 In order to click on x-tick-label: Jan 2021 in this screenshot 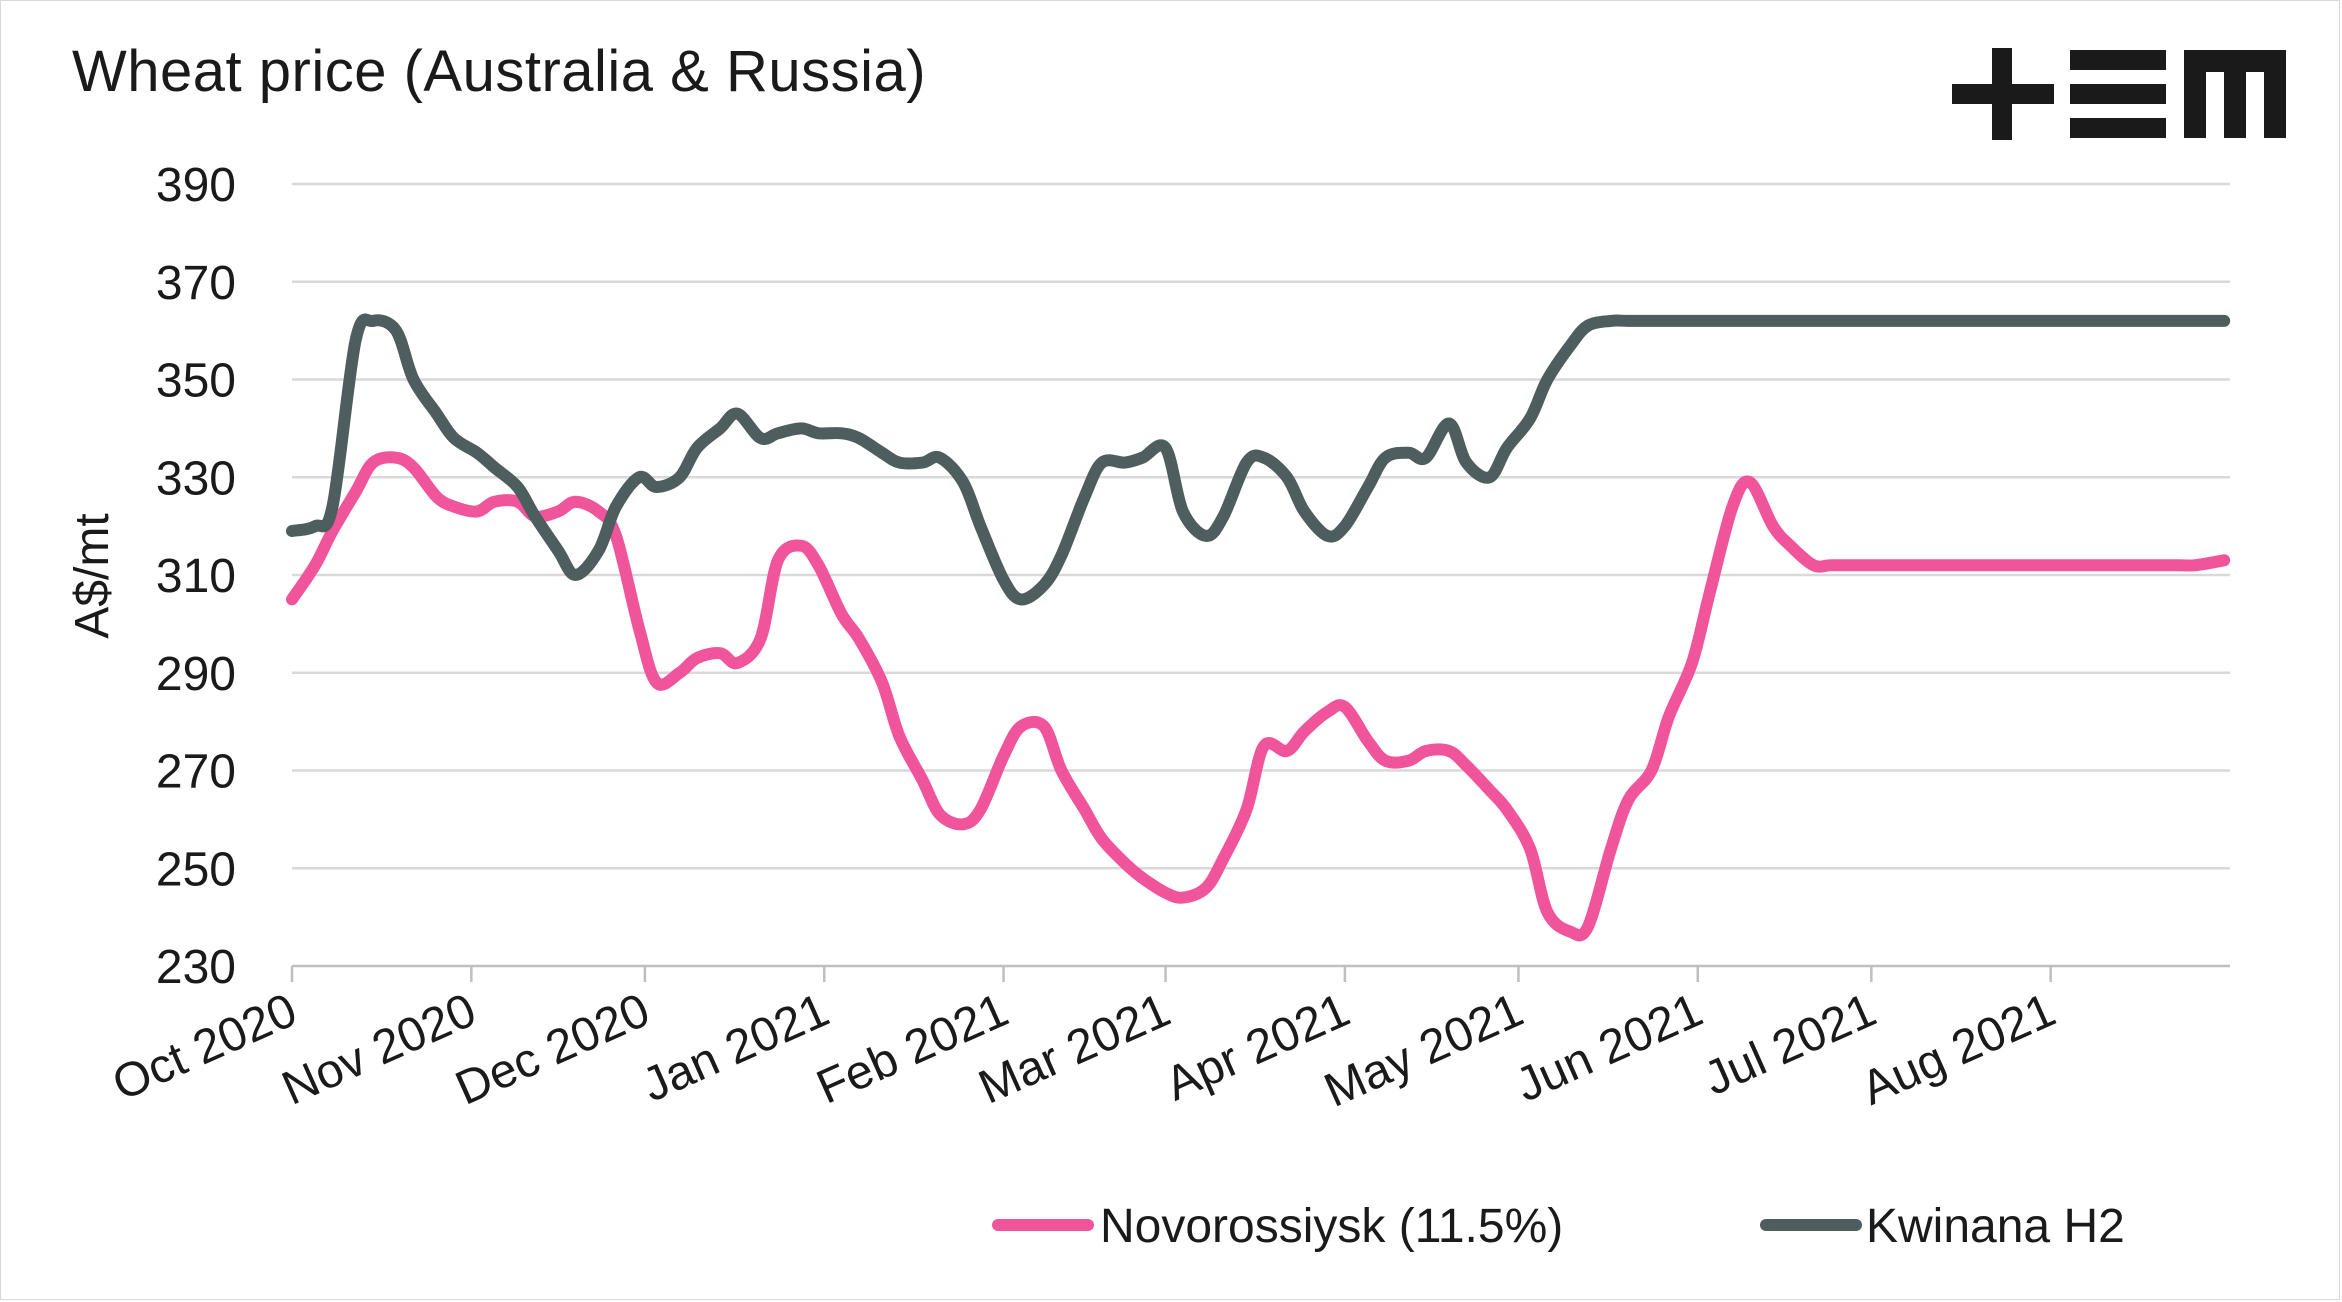, I will do `click(736, 1048)`.